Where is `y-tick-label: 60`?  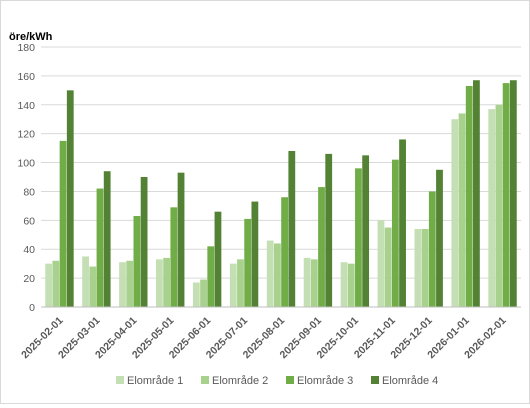 y-tick-label: 60 is located at coordinates (29, 221).